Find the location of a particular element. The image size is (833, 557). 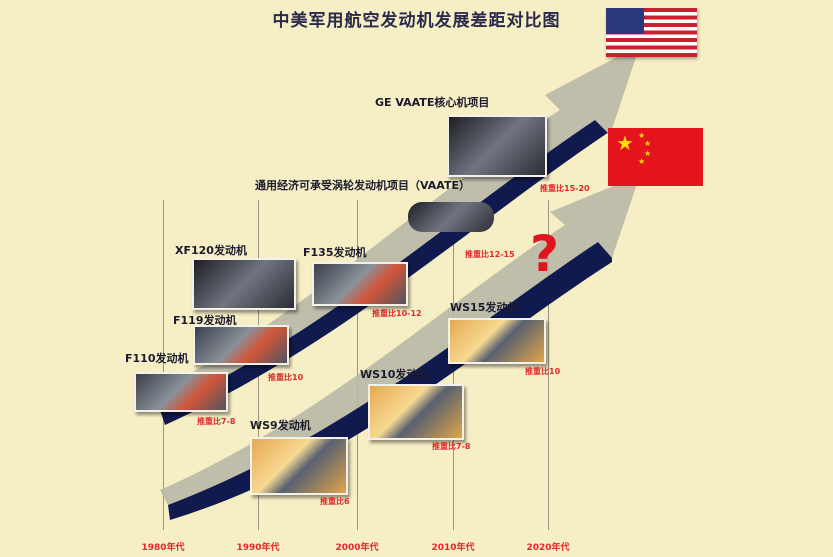

engine-label-ws10: WS10发动机 is located at coordinates (394, 374).